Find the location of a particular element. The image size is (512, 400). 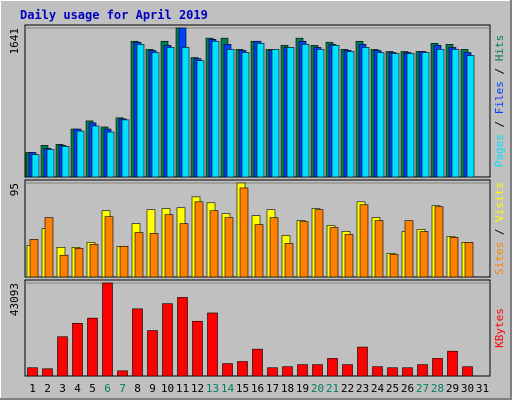

x-tick-label: 17 is located at coordinates (272, 388).